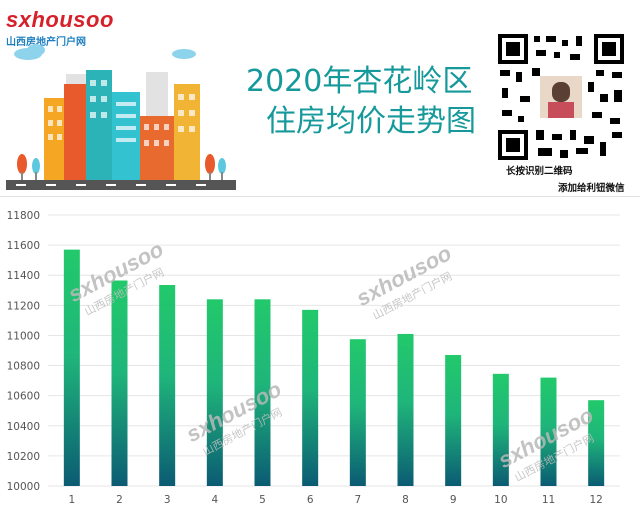 The height and width of the screenshot is (516, 640). I want to click on qr-scan-label: 长按识别二维码, so click(539, 171).